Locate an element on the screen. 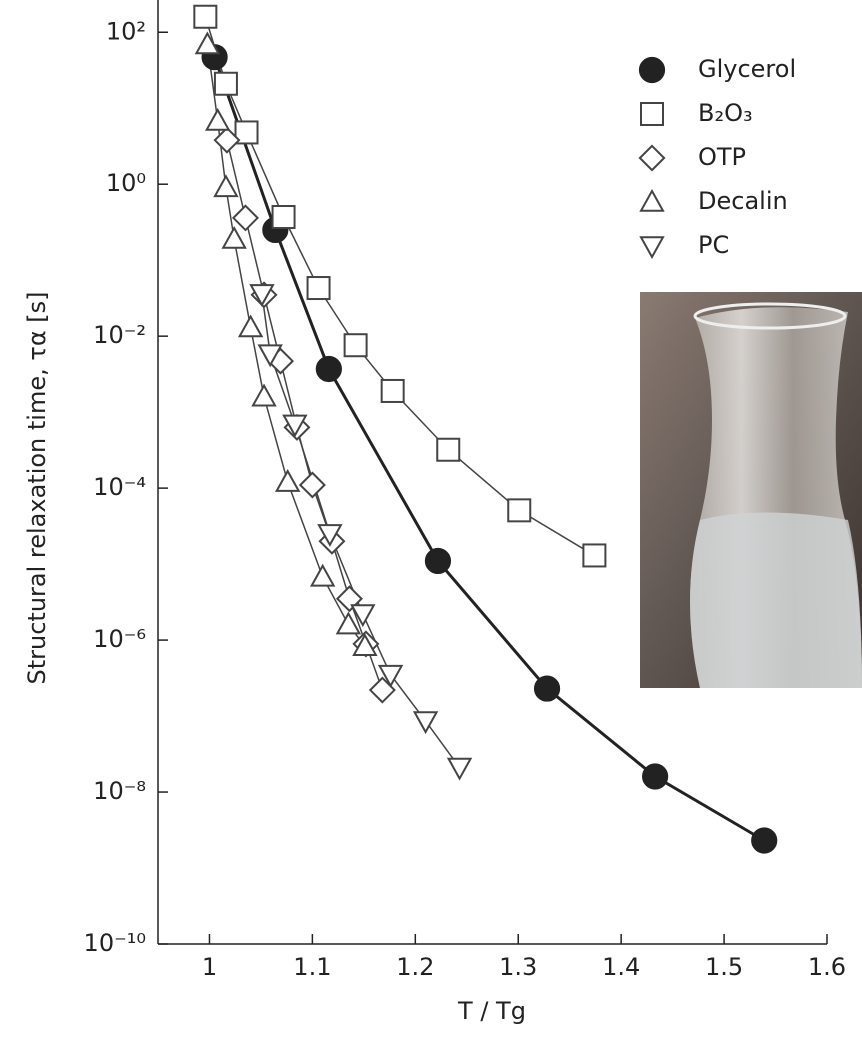 This screenshot has width=862, height=1043. x-tick-label: 1.3 is located at coordinates (518, 967).